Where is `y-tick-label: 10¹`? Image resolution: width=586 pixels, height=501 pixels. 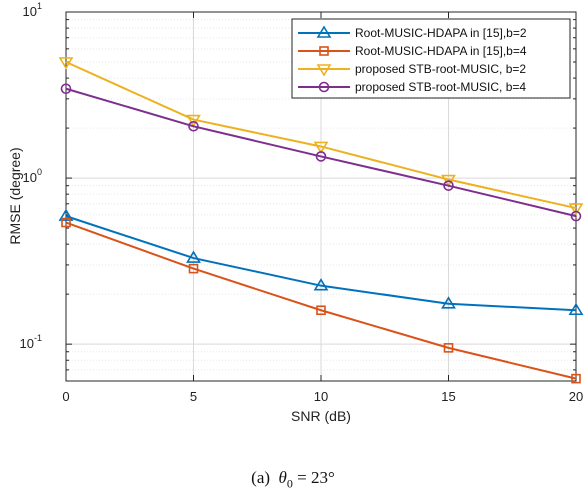 y-tick-label: 10¹ is located at coordinates (32, 10).